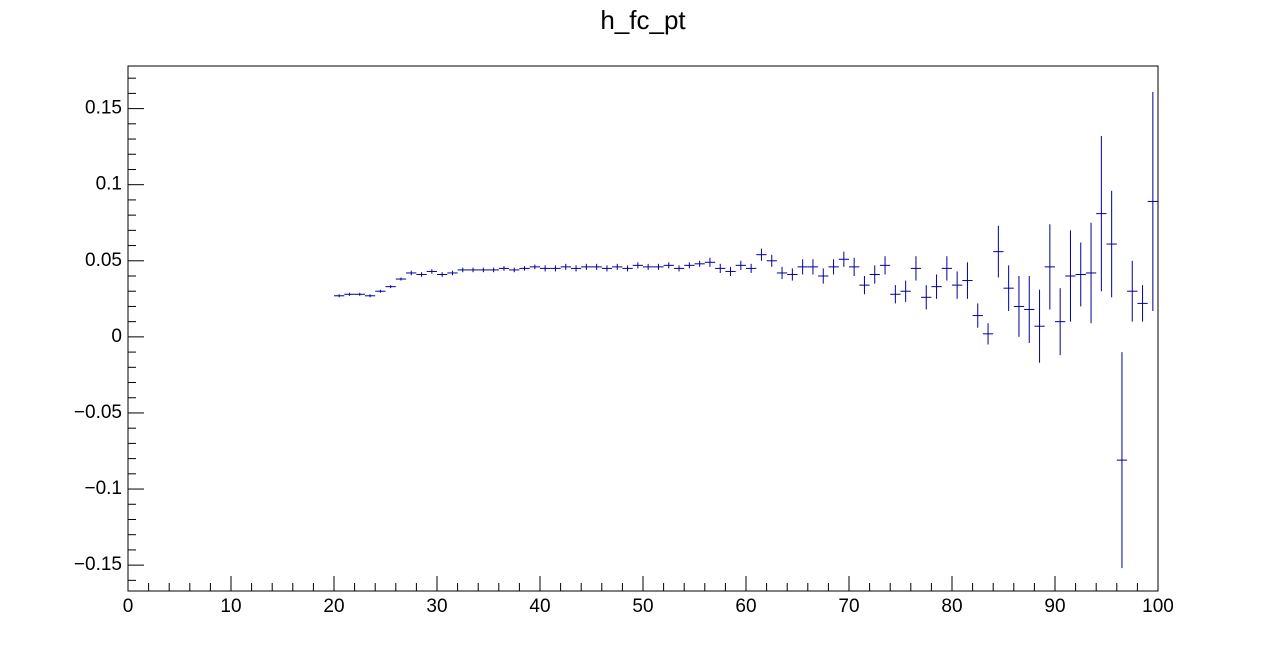  I want to click on x-tick-label: 0, so click(128, 606).